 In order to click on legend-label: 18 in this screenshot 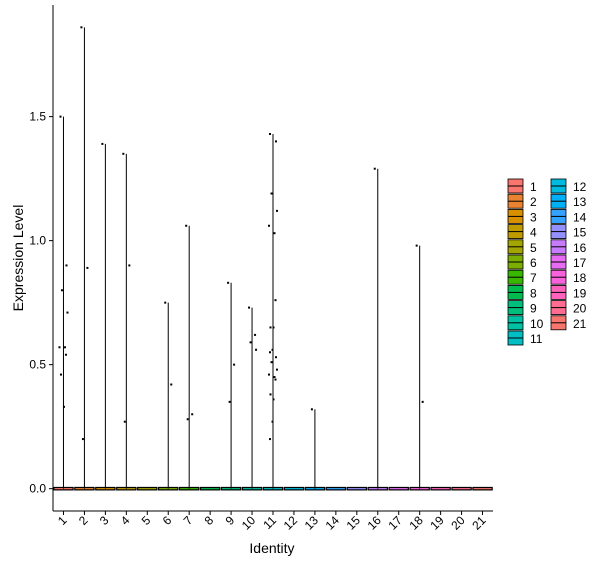, I will do `click(580, 278)`.